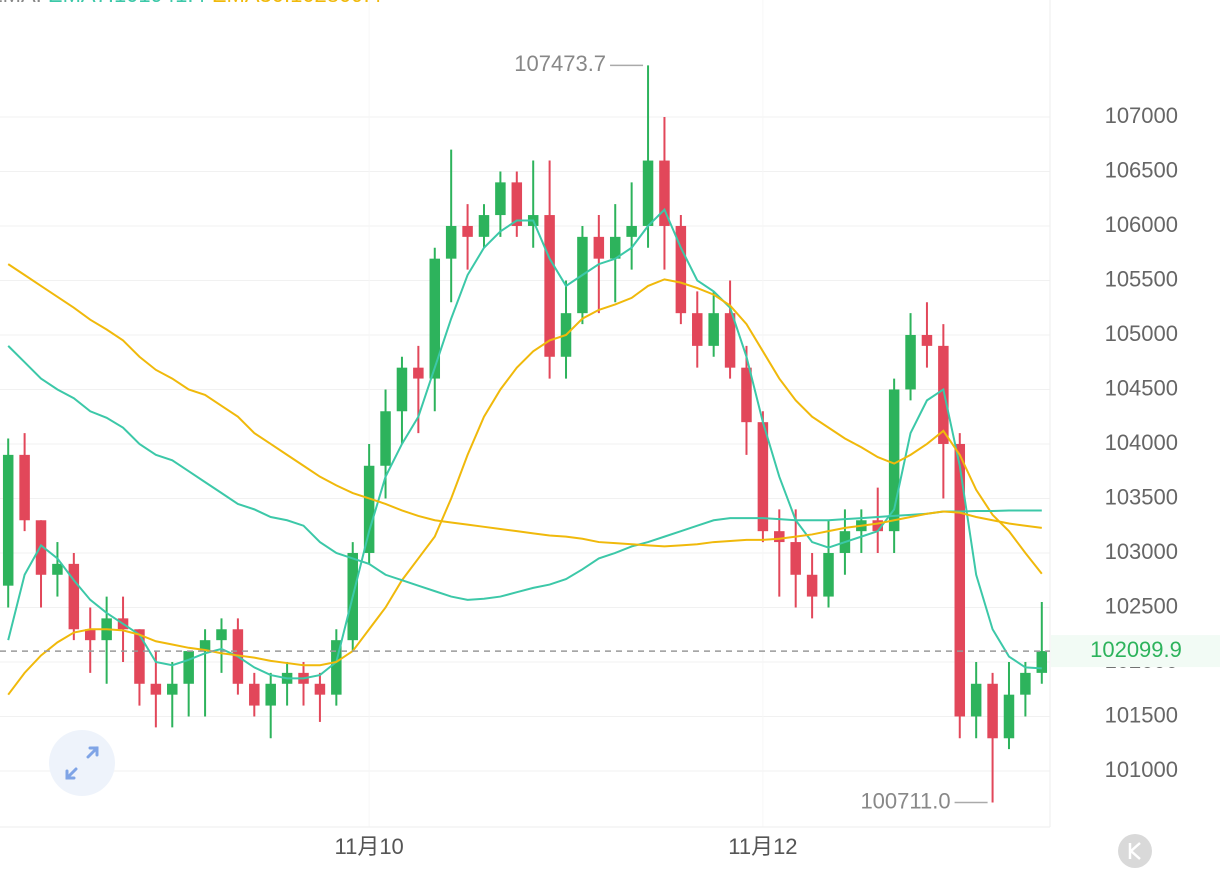 The width and height of the screenshot is (1220, 882). What do you see at coordinates (1141, 387) in the screenshot?
I see `y-tick-label: 104500` at bounding box center [1141, 387].